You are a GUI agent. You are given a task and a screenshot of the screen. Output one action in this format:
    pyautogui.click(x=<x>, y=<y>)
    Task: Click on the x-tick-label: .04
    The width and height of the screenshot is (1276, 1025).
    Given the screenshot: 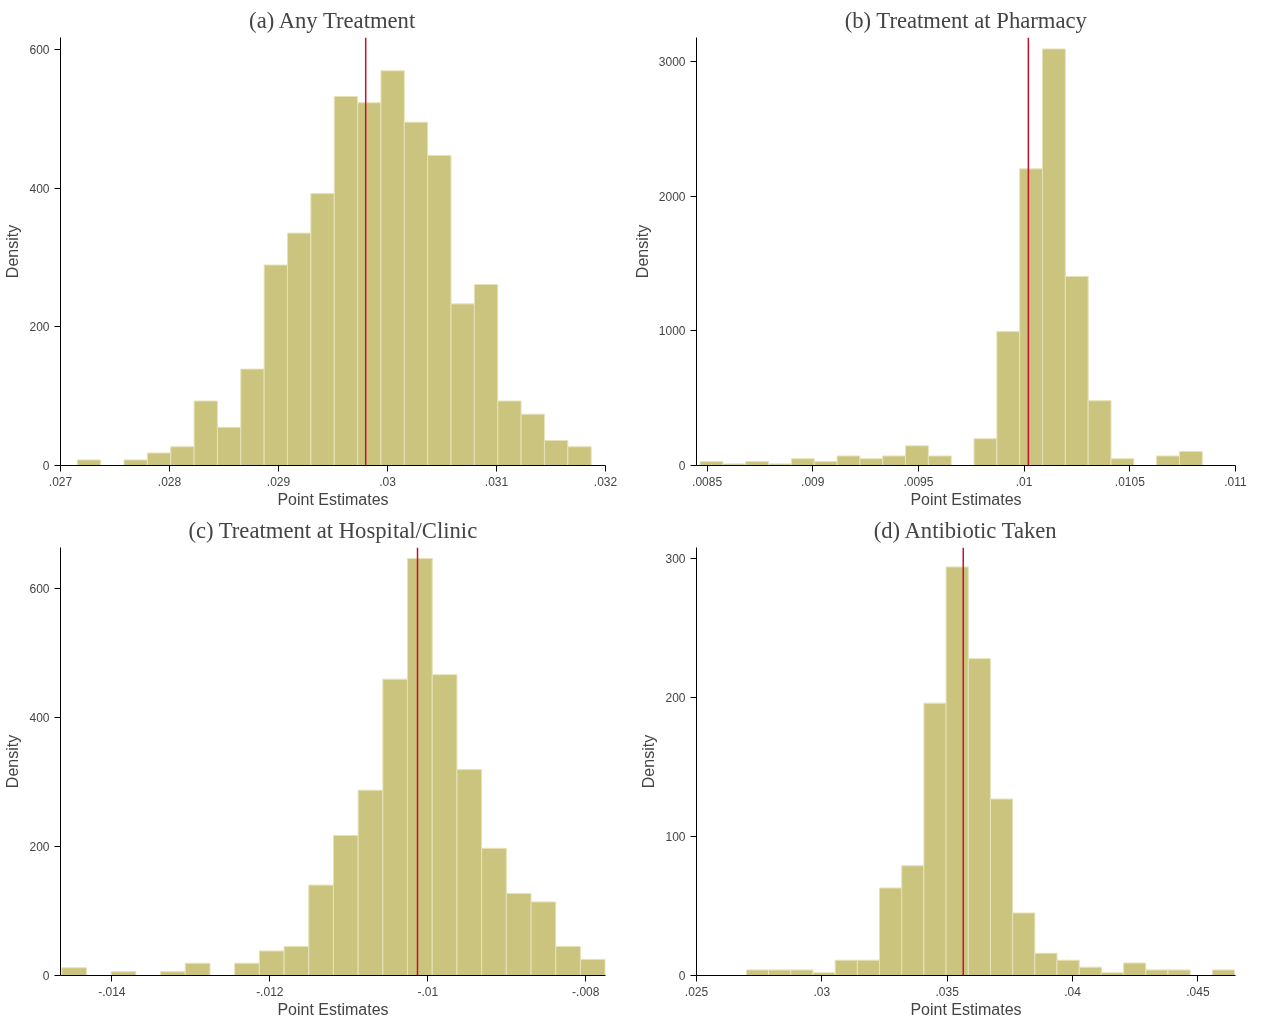 What is the action you would take?
    pyautogui.click(x=1073, y=991)
    